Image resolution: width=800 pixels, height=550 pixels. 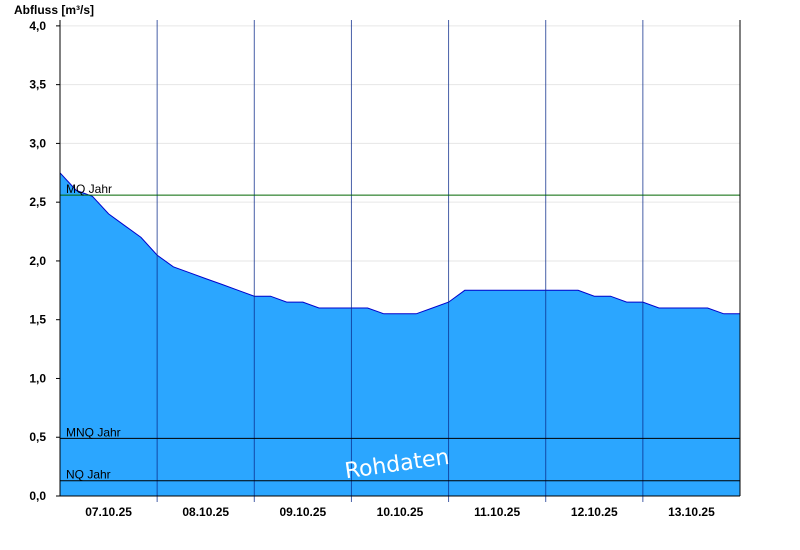 I want to click on y-tick-label: 0,0, so click(x=37, y=496).